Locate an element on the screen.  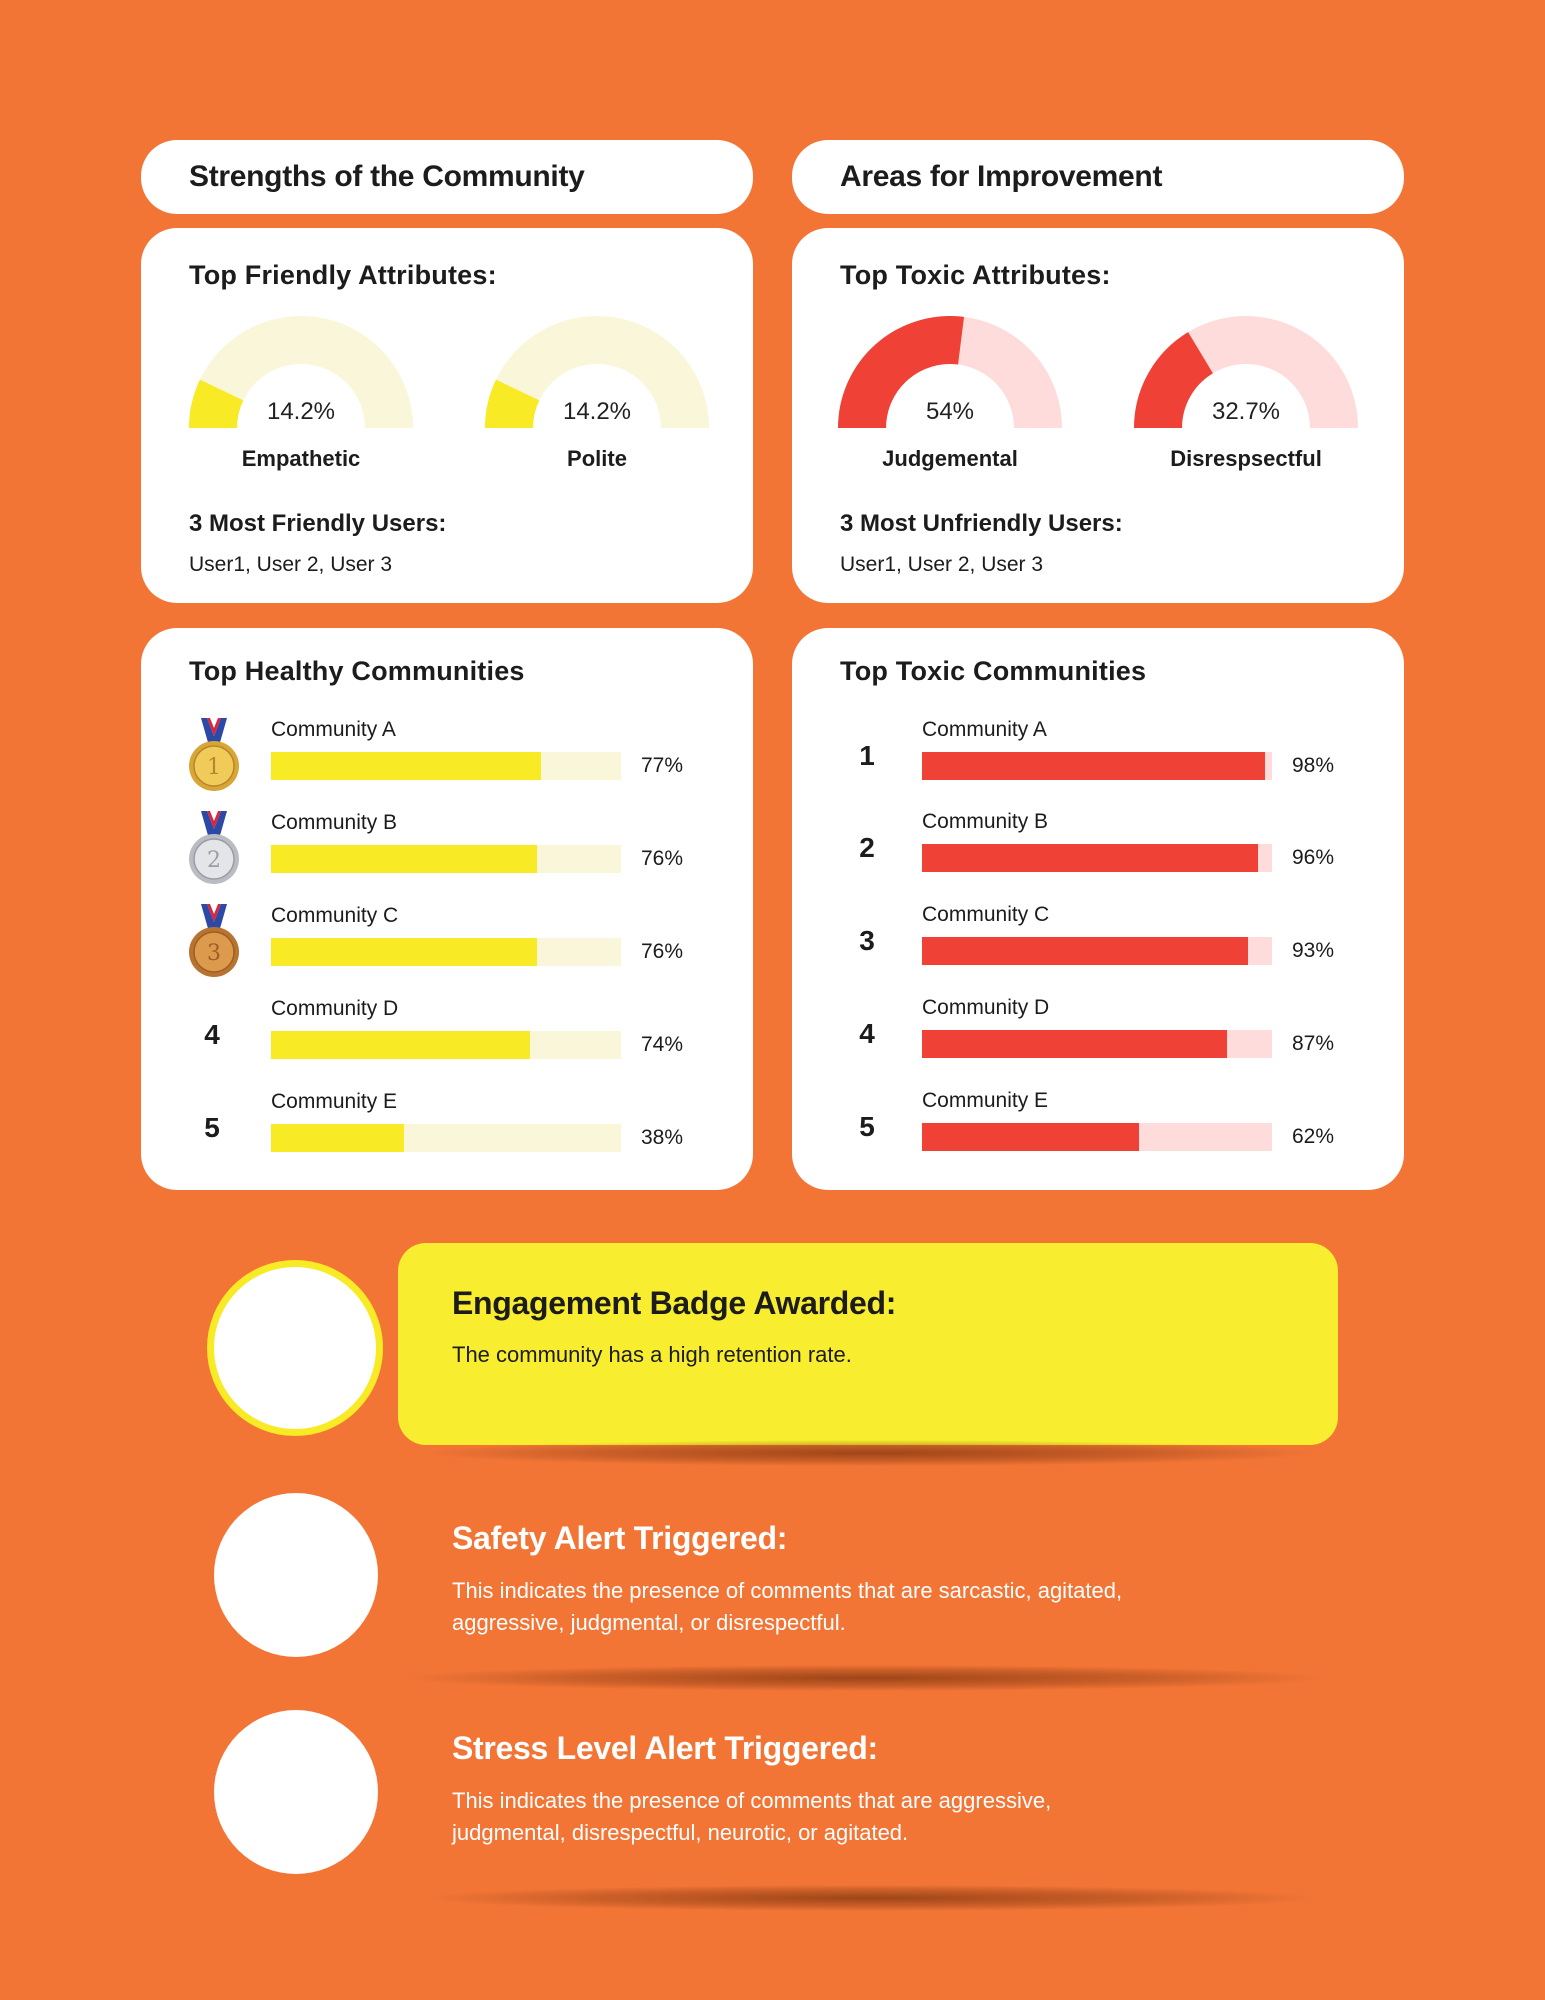
rank-number: 3 is located at coordinates (867, 940).